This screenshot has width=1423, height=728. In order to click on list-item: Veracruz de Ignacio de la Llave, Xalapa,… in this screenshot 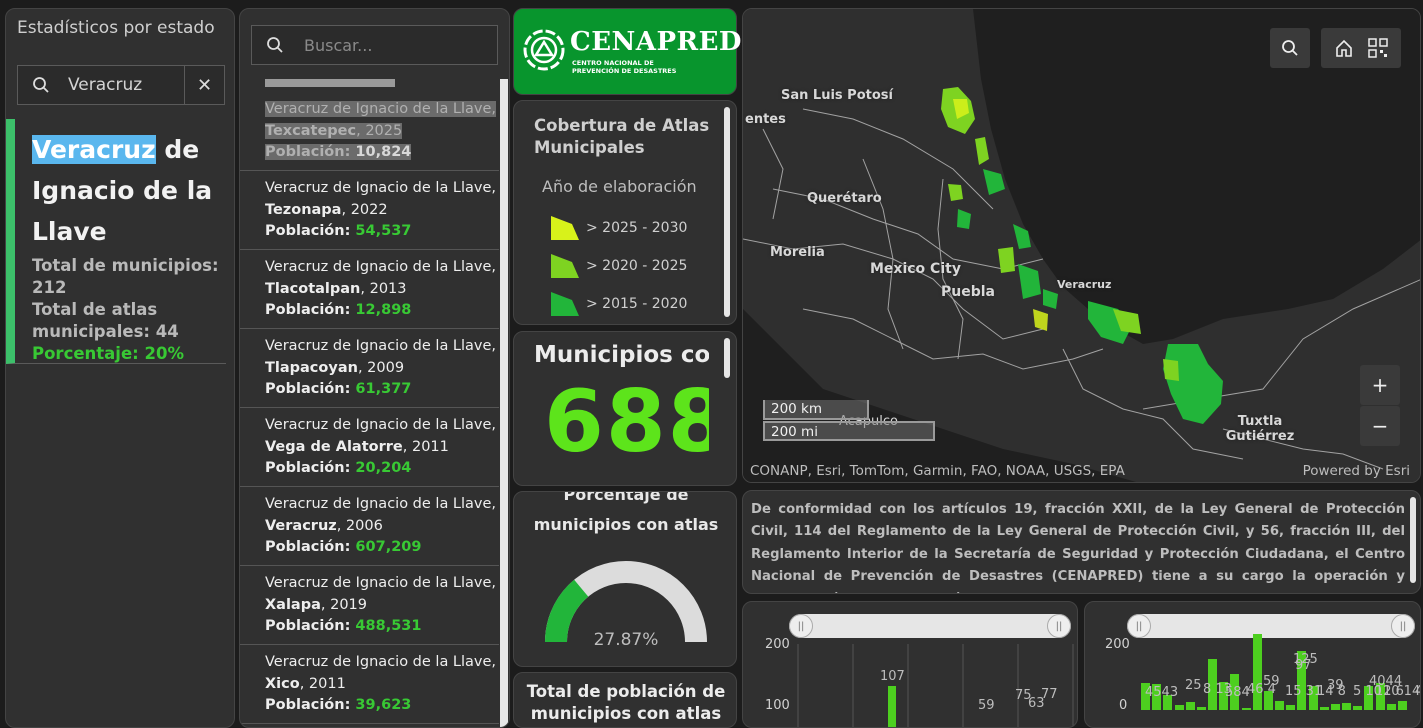, I will do `click(369, 605)`.